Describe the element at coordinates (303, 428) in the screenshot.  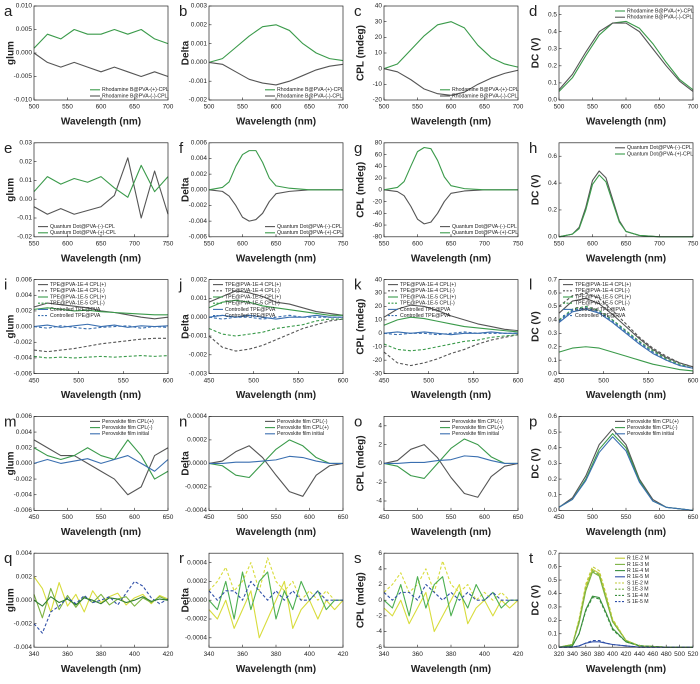
I see `legend-label: Perovskite film CPL(+)` at that location.